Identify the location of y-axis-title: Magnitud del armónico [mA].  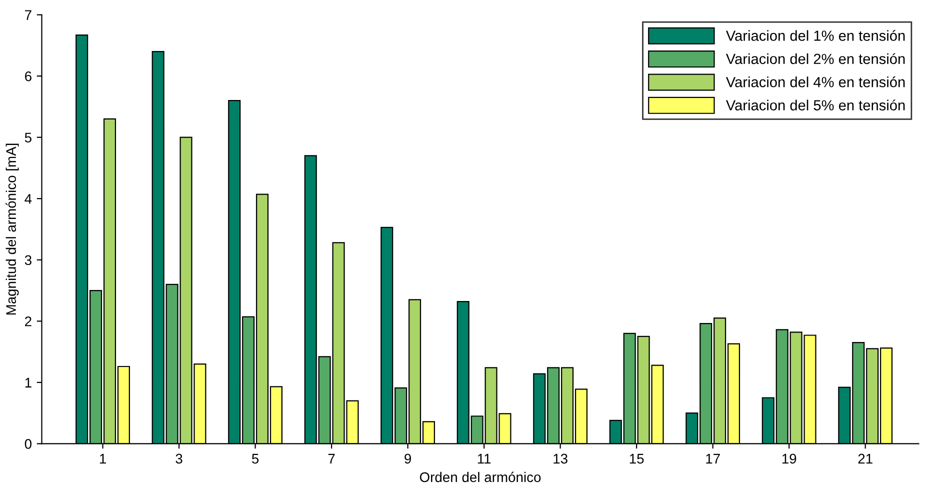
(12, 229).